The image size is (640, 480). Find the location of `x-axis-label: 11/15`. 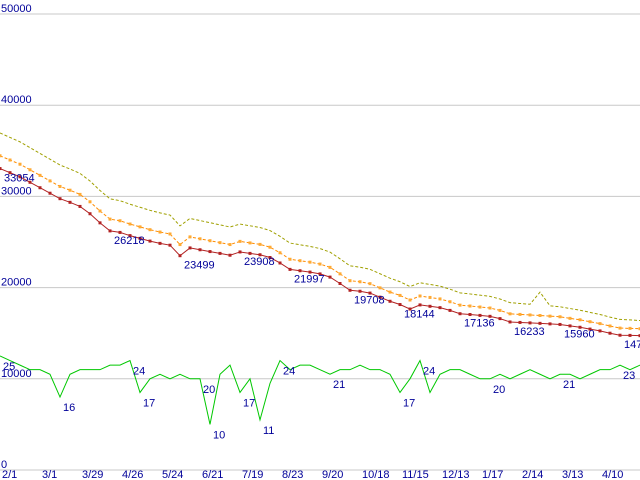

x-axis-label: 11/15 is located at coordinates (415, 474).